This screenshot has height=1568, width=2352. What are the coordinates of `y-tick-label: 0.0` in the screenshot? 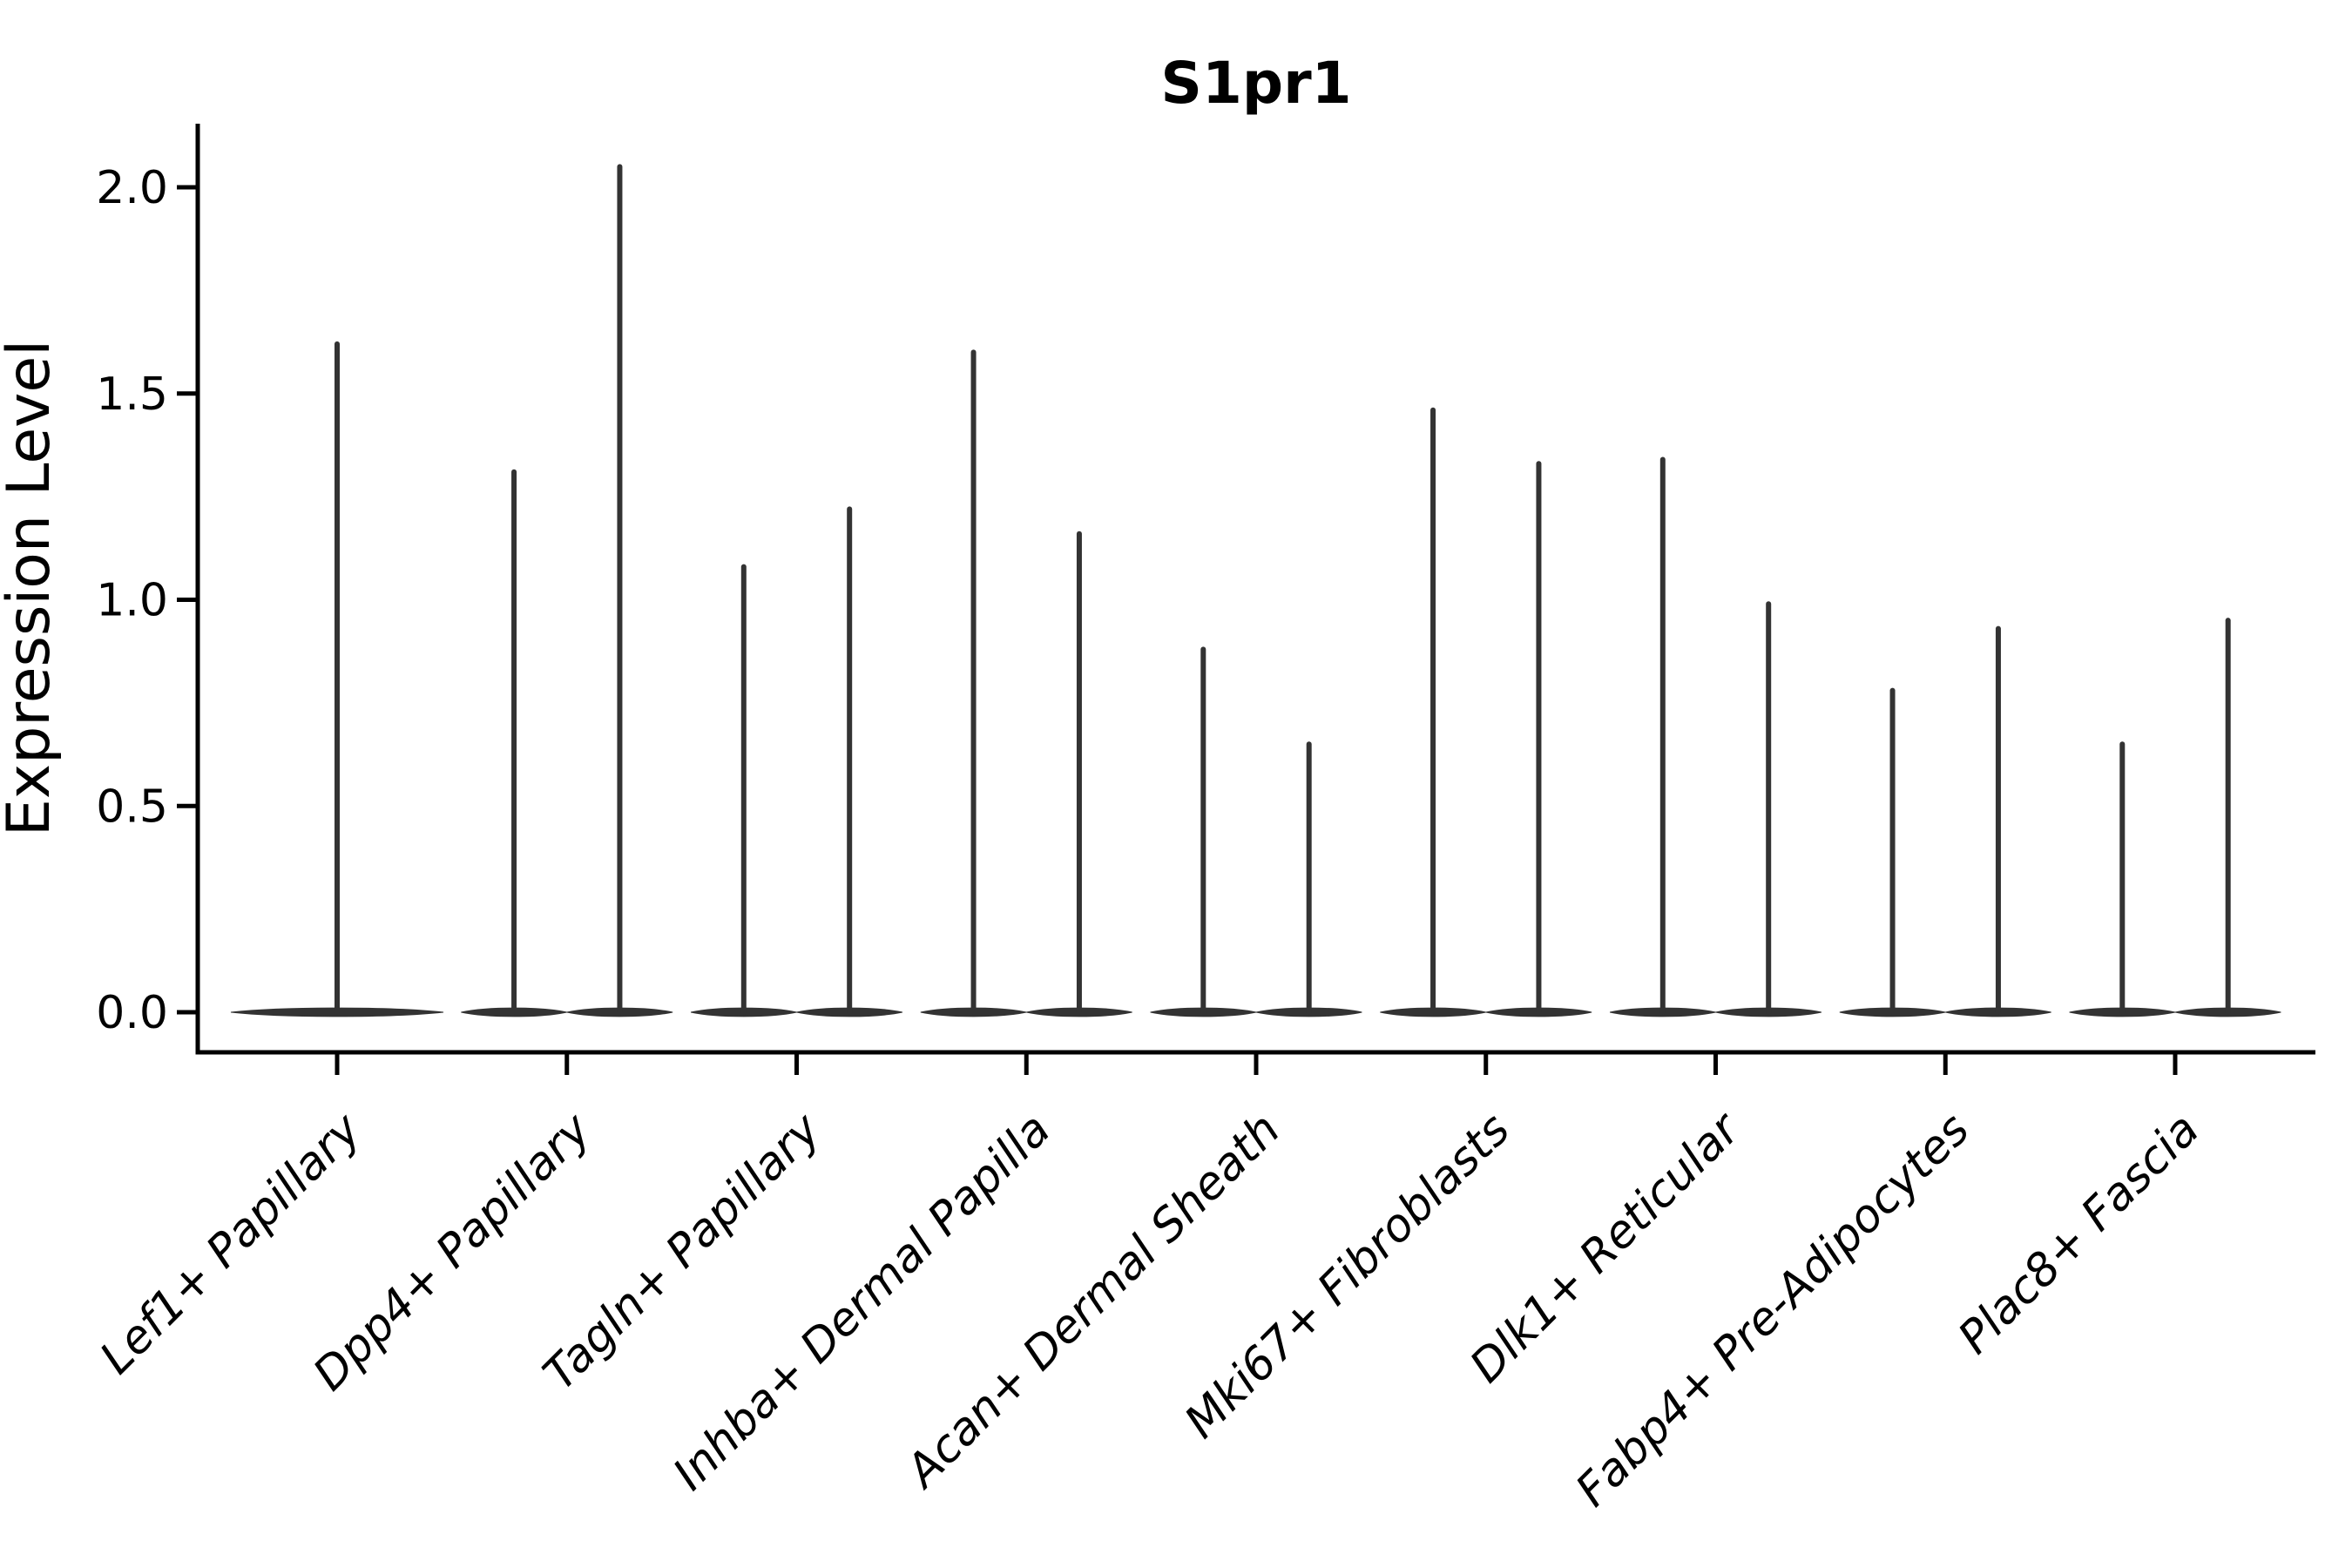 It's located at (132, 1013).